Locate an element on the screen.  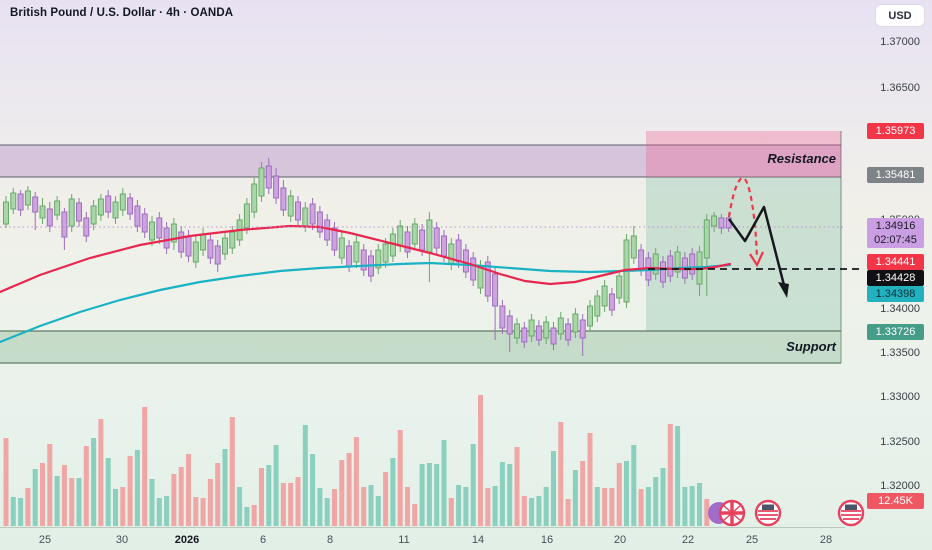
price-tick-label: 1.37000 is located at coordinates (900, 42).